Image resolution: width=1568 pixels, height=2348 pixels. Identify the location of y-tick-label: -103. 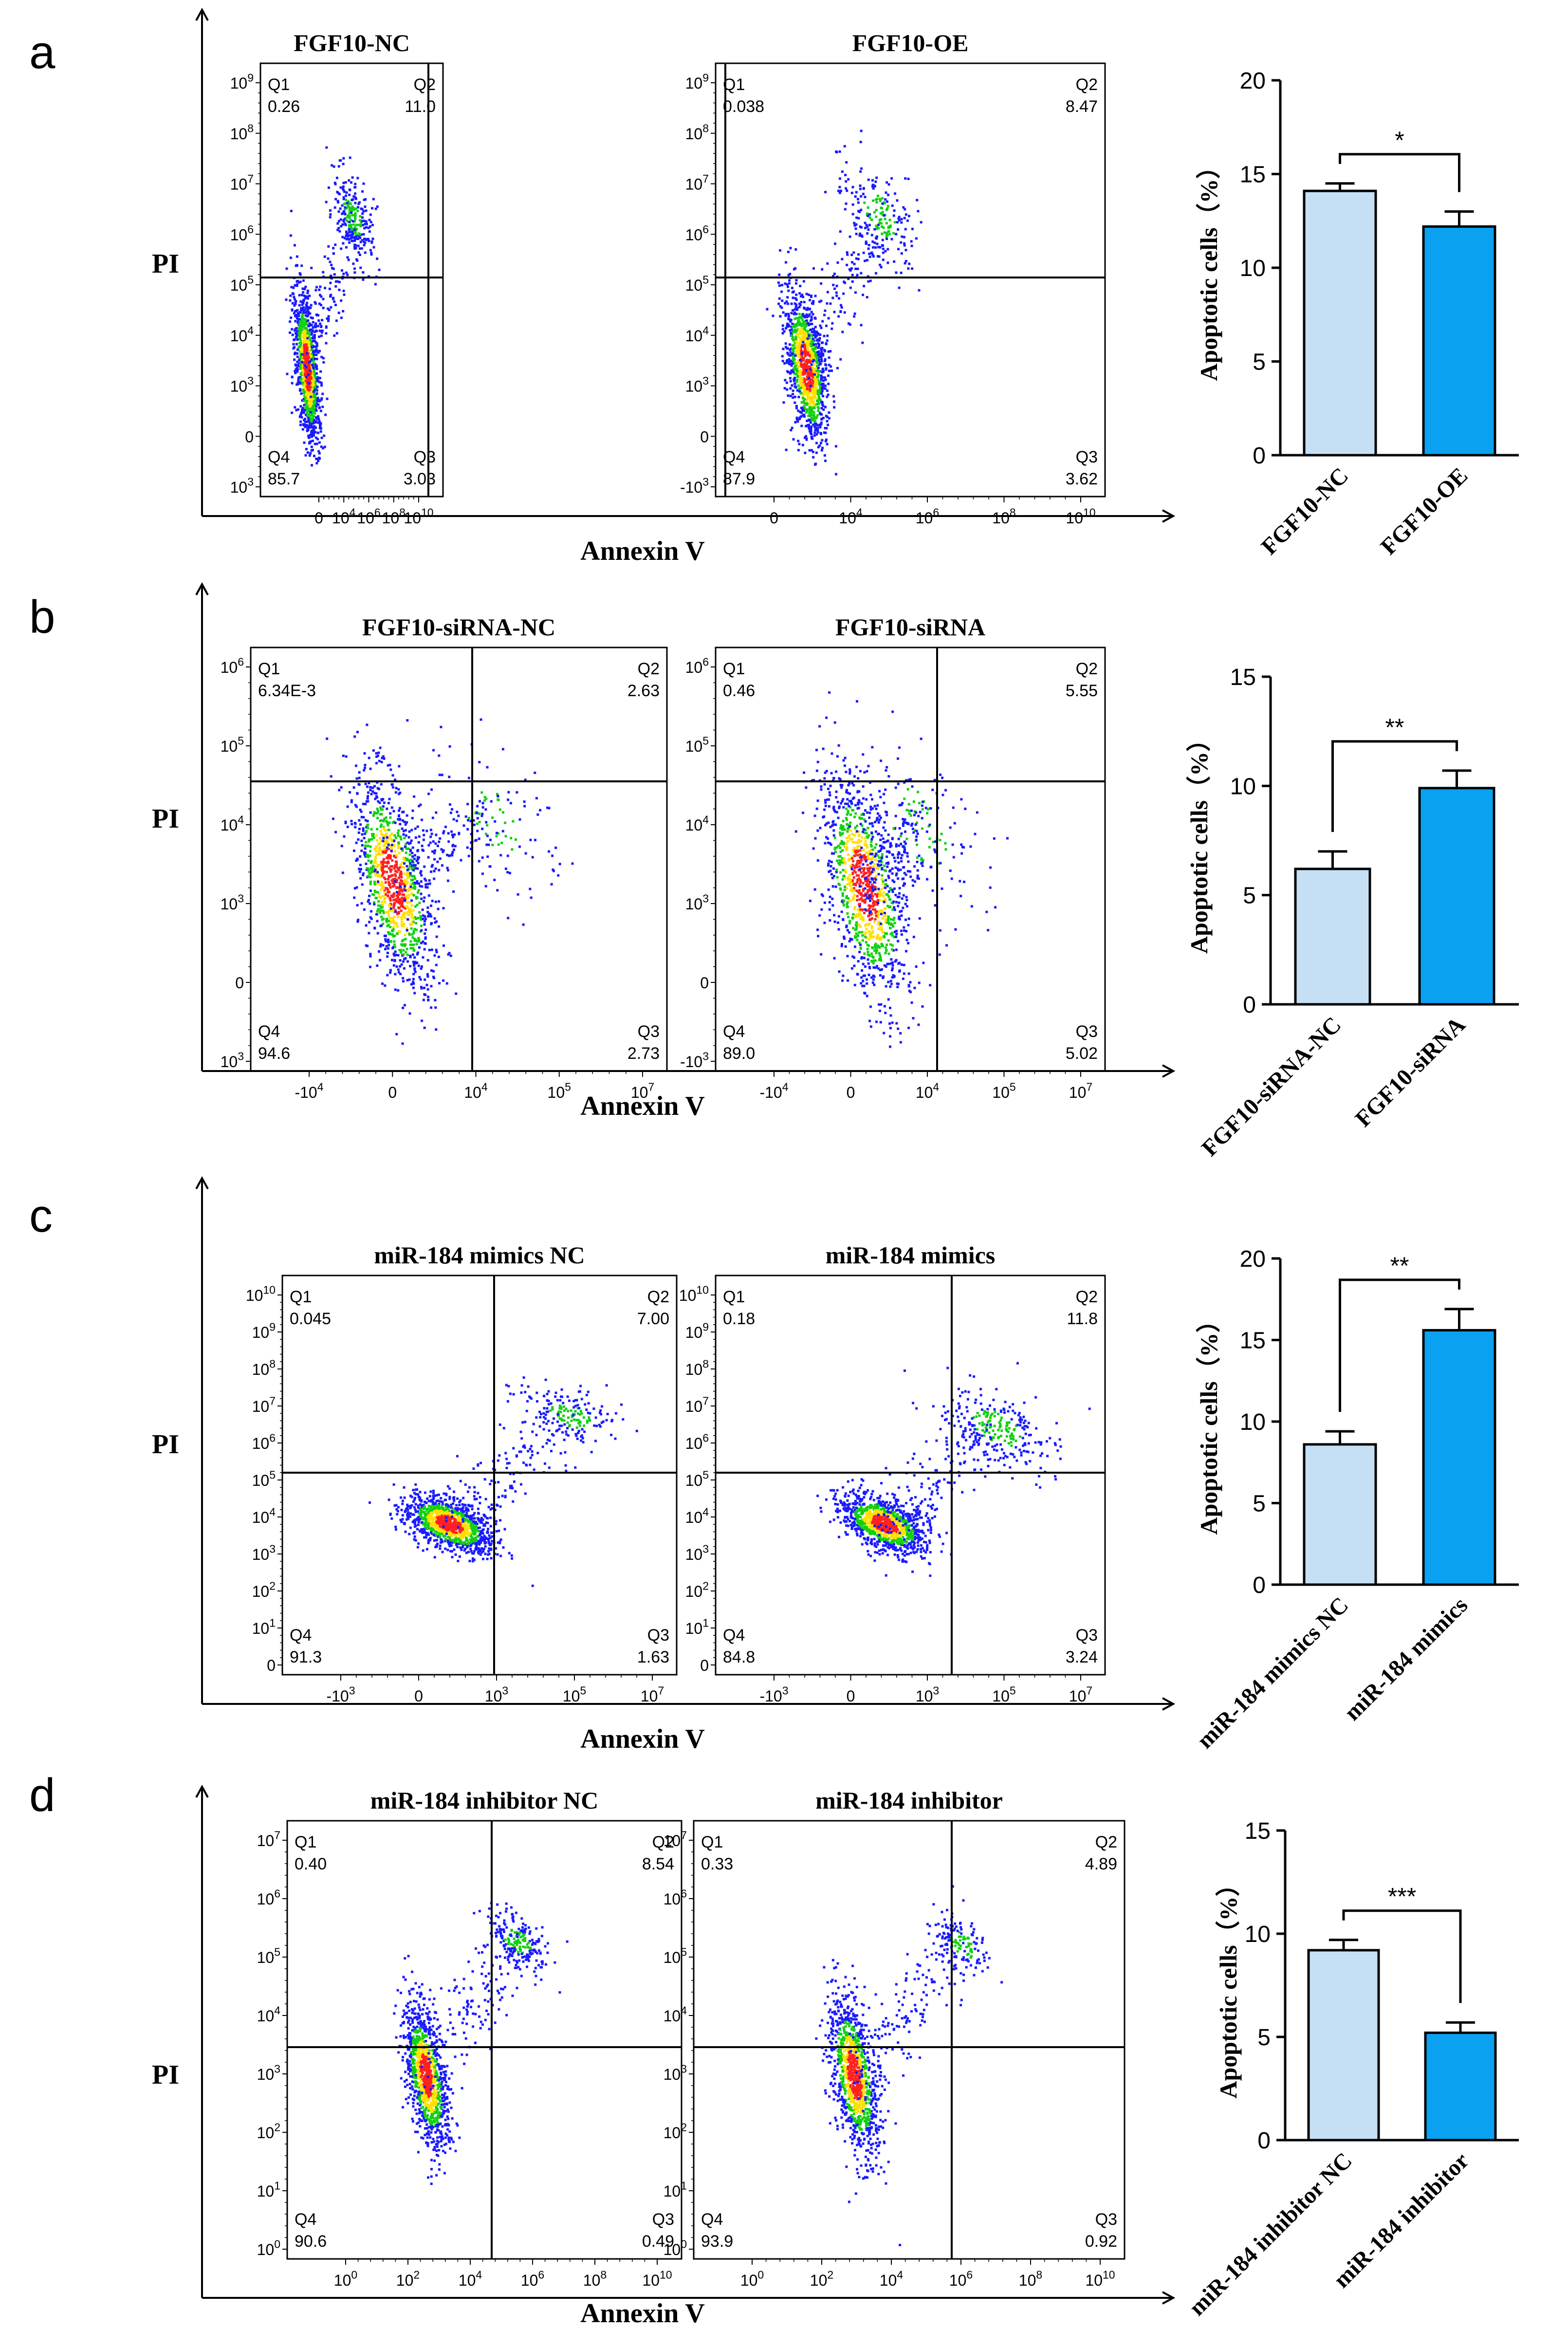
(694, 486).